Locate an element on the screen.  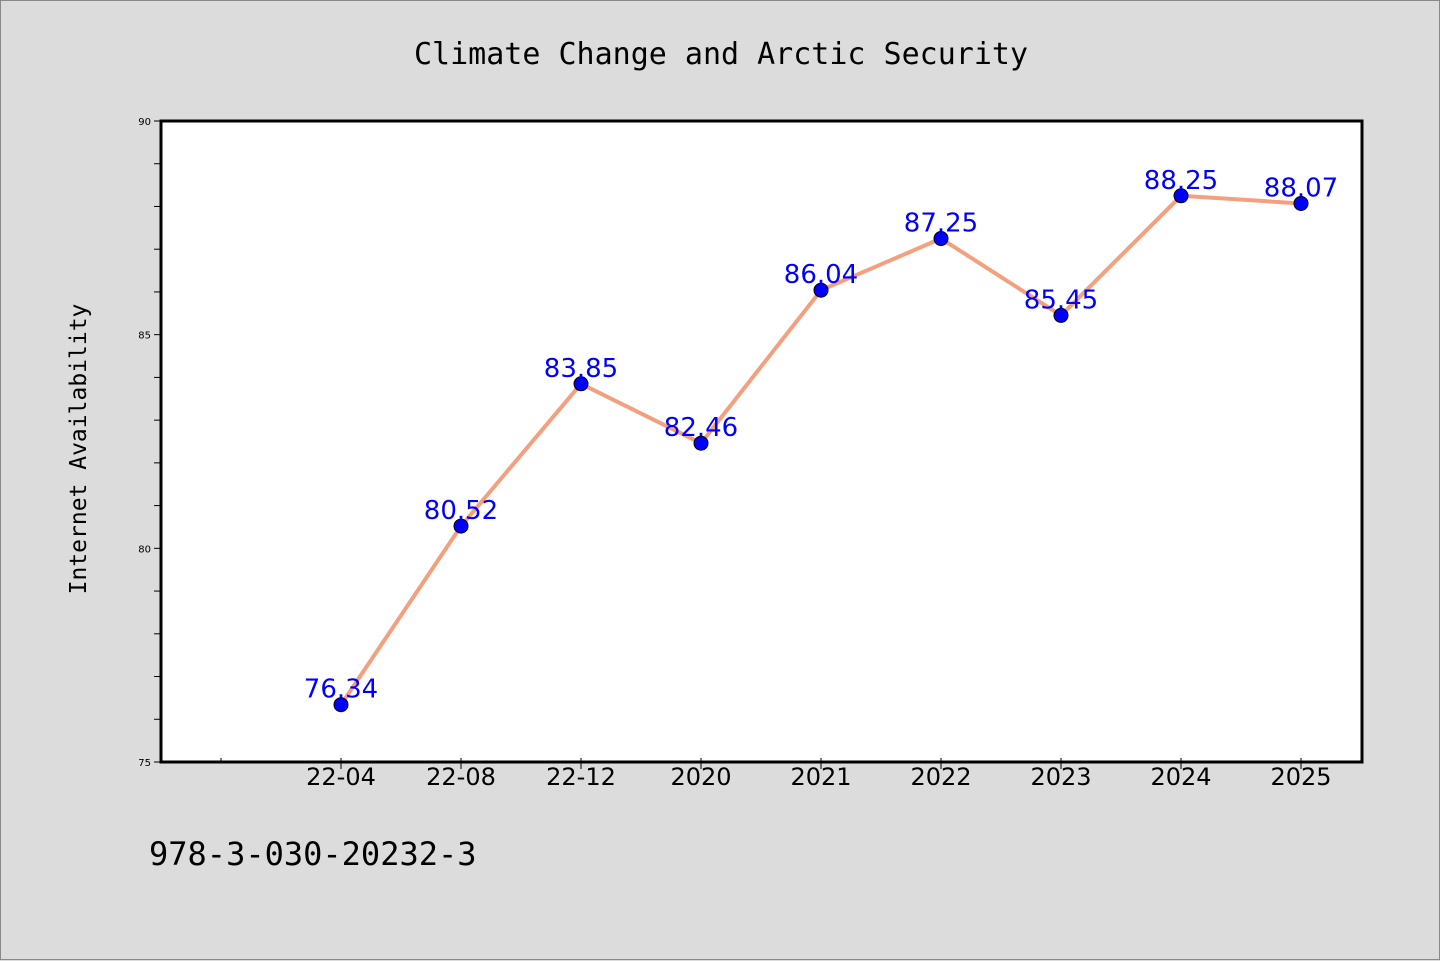
x-axis: 22-04 22-08 22-12 2020 2021 2022 2023 2024 2025 is located at coordinates (776, 774).